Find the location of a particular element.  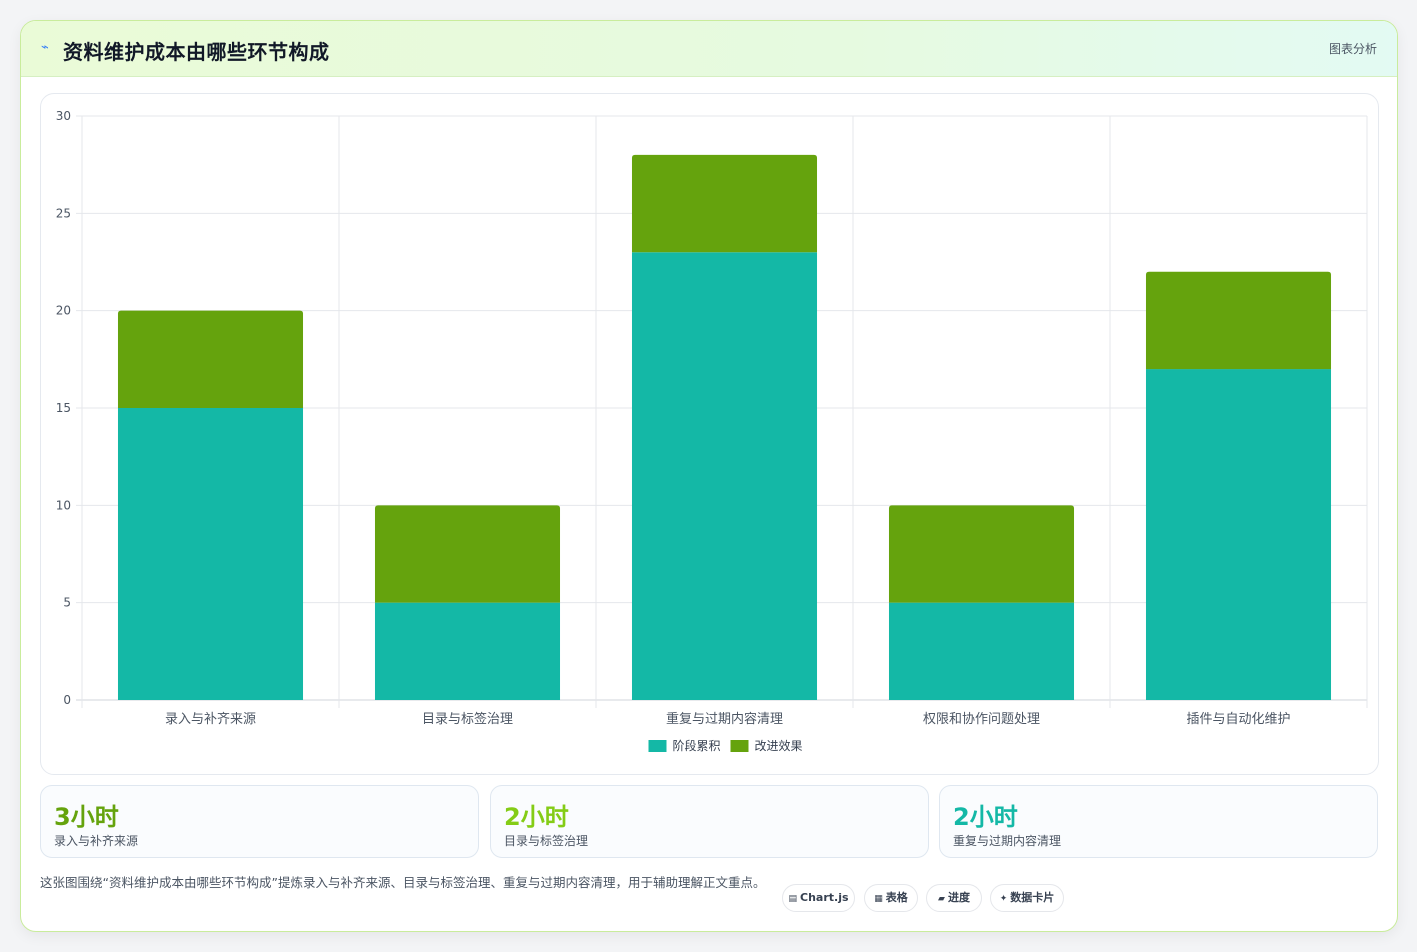

x-tick-label: 录入与补齐来源 is located at coordinates (210, 719).